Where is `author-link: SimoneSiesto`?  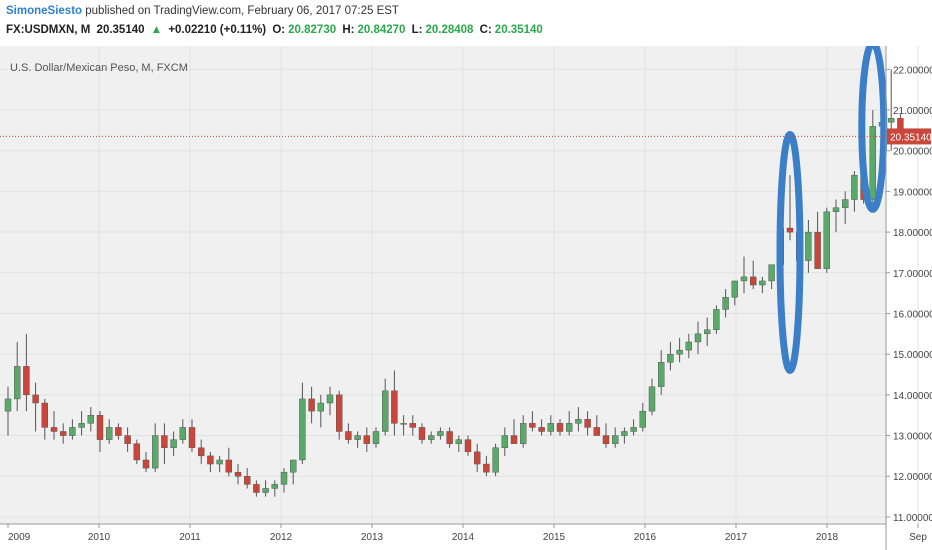 author-link: SimoneSiesto is located at coordinates (44, 11).